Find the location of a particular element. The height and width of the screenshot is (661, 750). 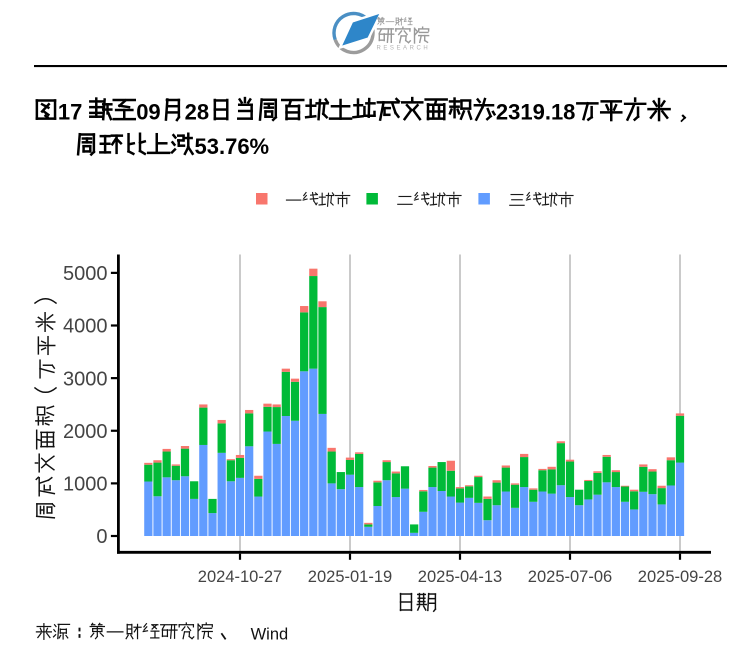

svg-text: 2025-04-13 is located at coordinates (460, 577).